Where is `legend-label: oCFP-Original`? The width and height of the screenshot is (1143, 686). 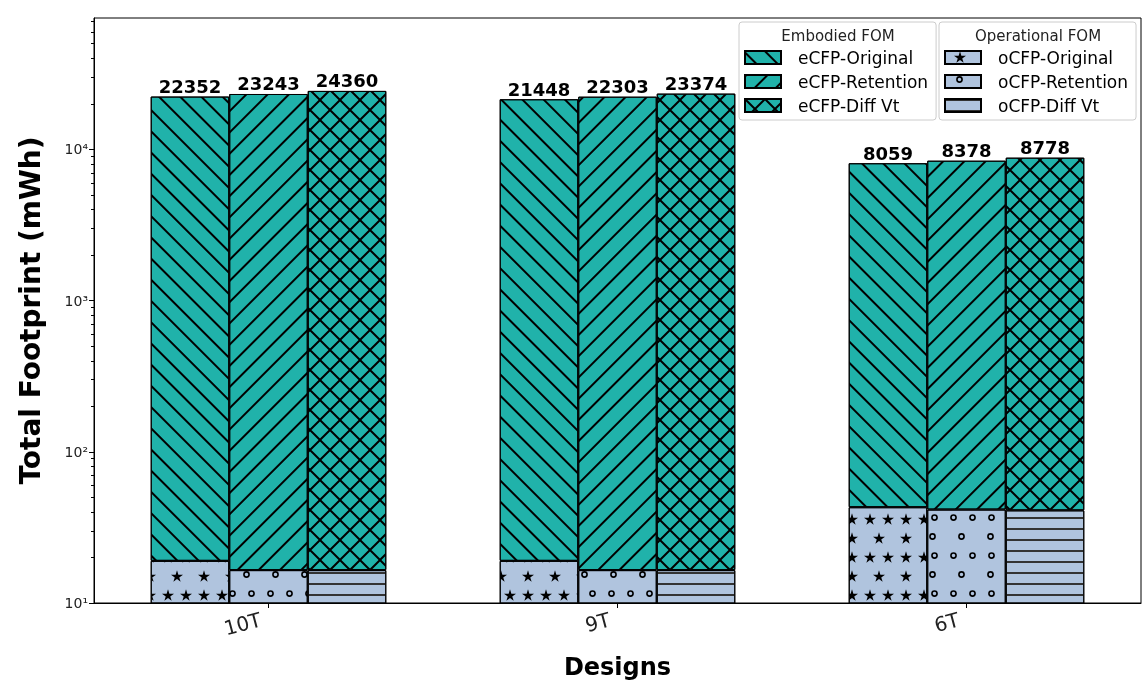
legend-label: oCFP-Original is located at coordinates (1056, 57).